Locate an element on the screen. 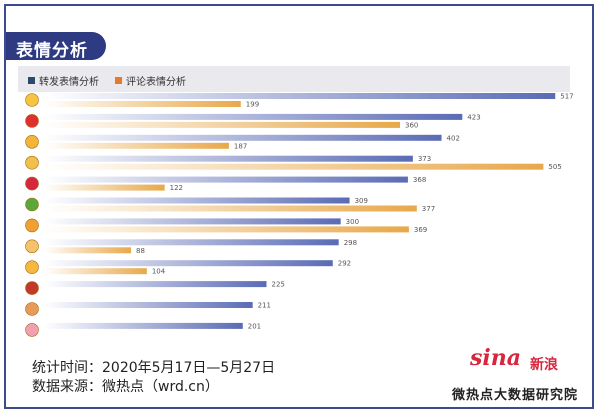 The image size is (600, 415). bar-label-forward: 309 is located at coordinates (361, 201).